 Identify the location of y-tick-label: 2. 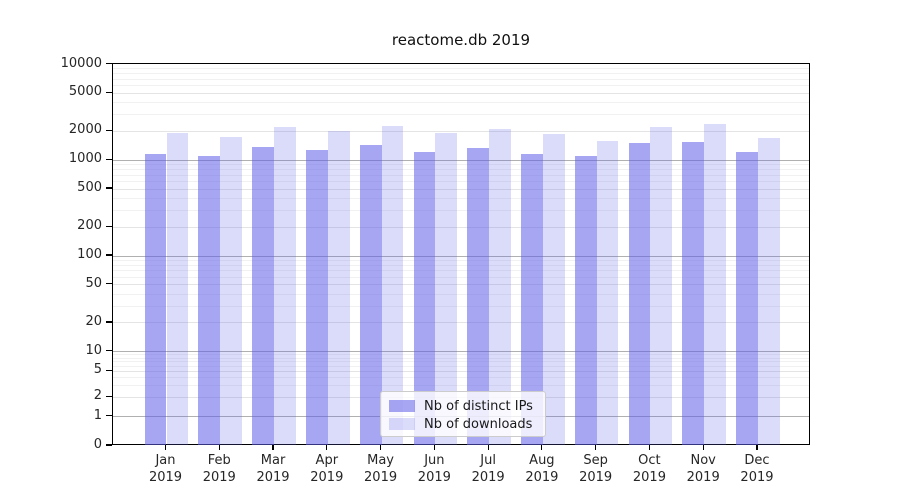
(97, 396).